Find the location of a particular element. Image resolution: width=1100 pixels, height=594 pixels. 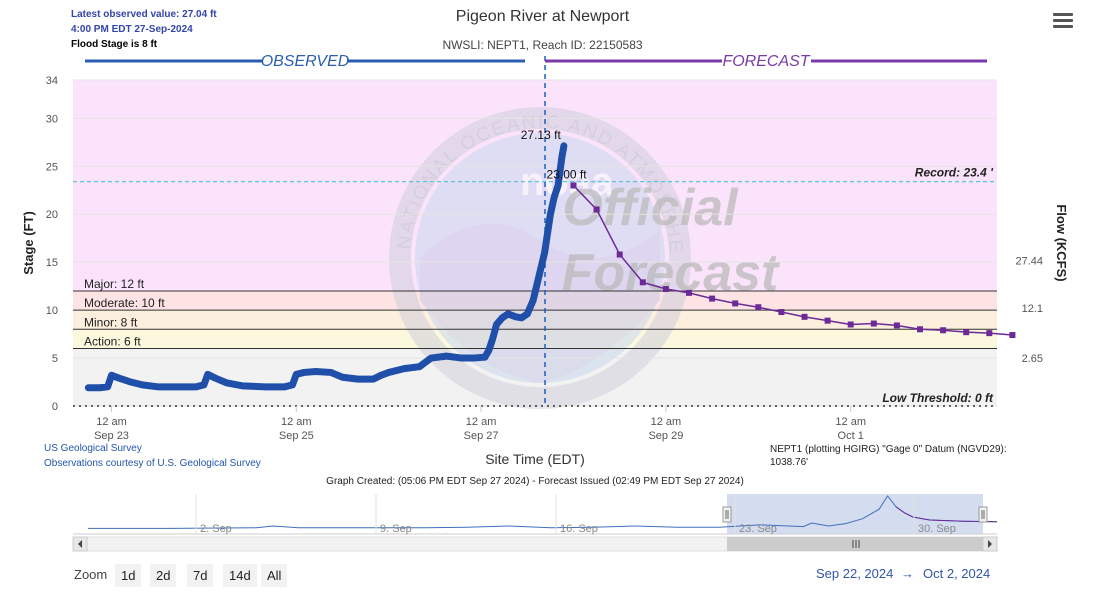

zoom-2d-button: 2d is located at coordinates (163, 575).